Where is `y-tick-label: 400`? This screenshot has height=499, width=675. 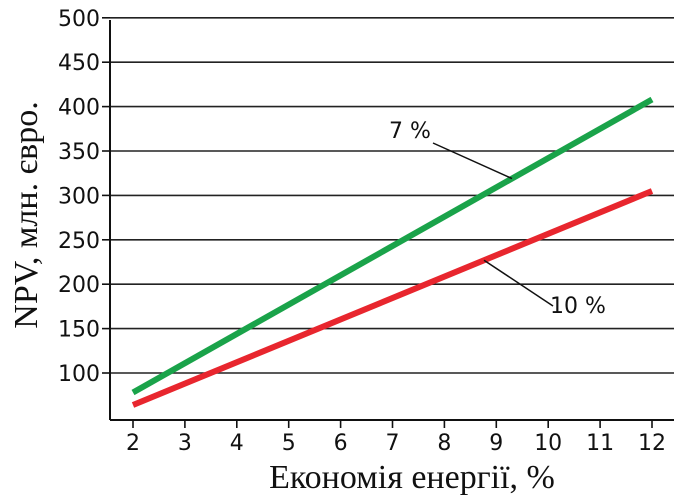 y-tick-label: 400 is located at coordinates (79, 108).